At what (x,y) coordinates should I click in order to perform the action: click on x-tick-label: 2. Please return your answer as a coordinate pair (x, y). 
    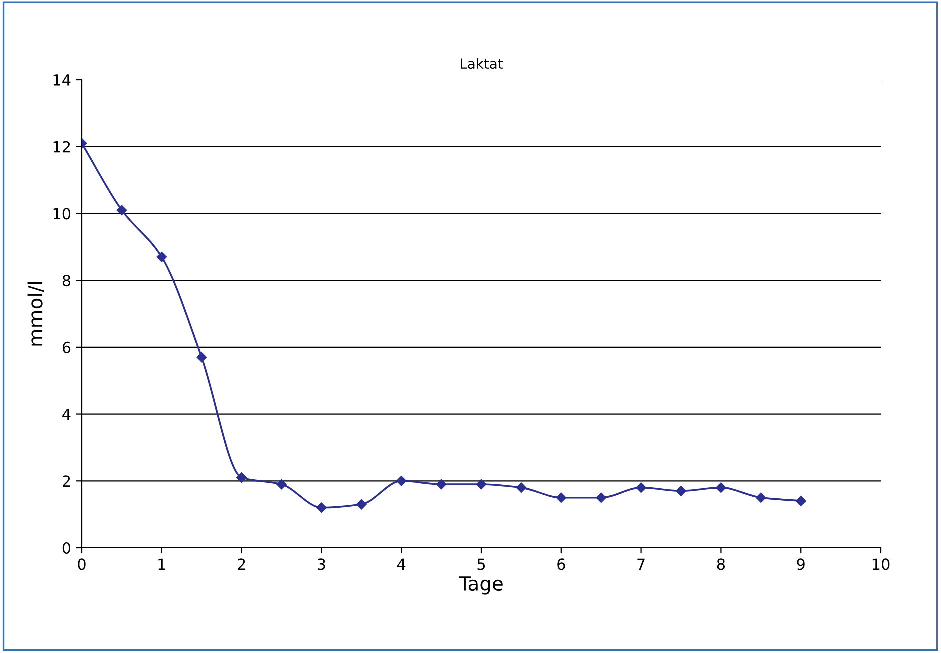
    Looking at the image, I should click on (242, 564).